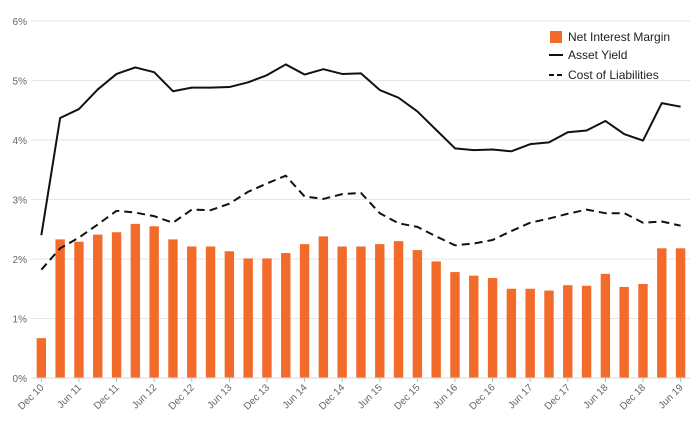 The height and width of the screenshot is (433, 700). What do you see at coordinates (556, 37) in the screenshot?
I see `legend-swatch-net-interest-margin` at bounding box center [556, 37].